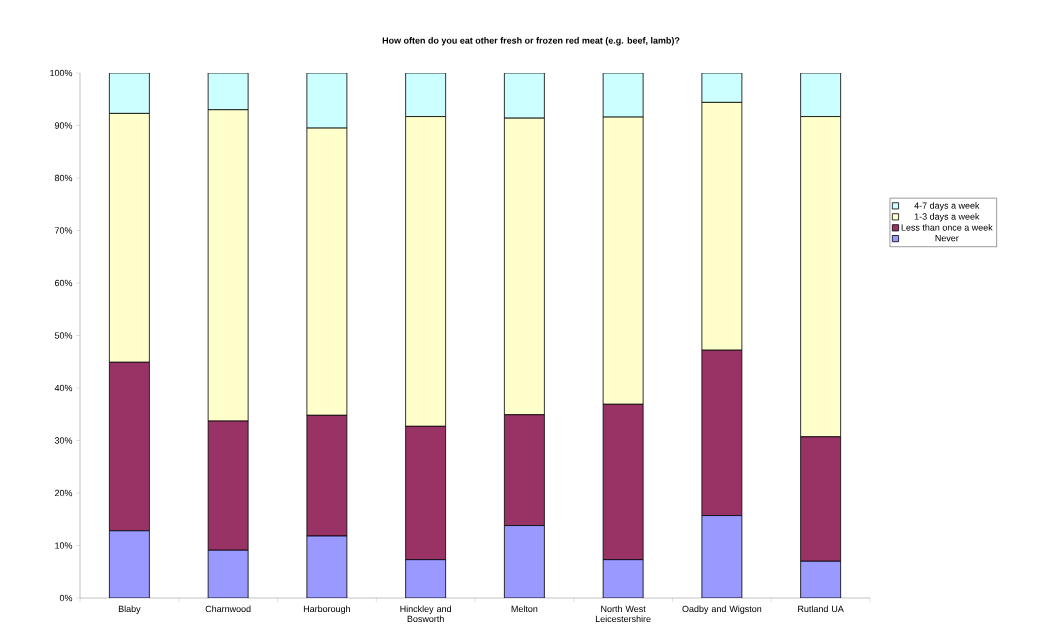  Describe the element at coordinates (63, 440) in the screenshot. I see `y-tick-label: 30%` at that location.